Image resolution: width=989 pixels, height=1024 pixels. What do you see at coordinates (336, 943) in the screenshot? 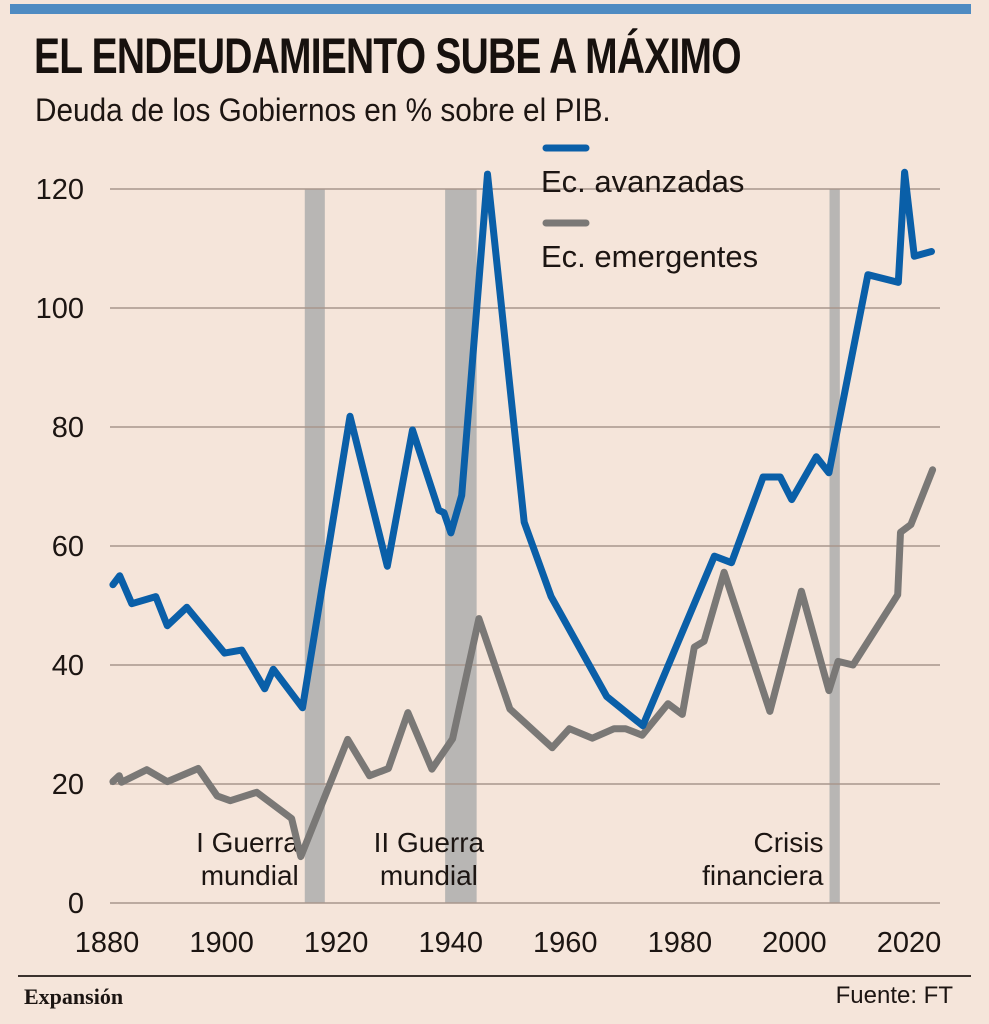
I see `x-tick-label: 1920` at bounding box center [336, 943].